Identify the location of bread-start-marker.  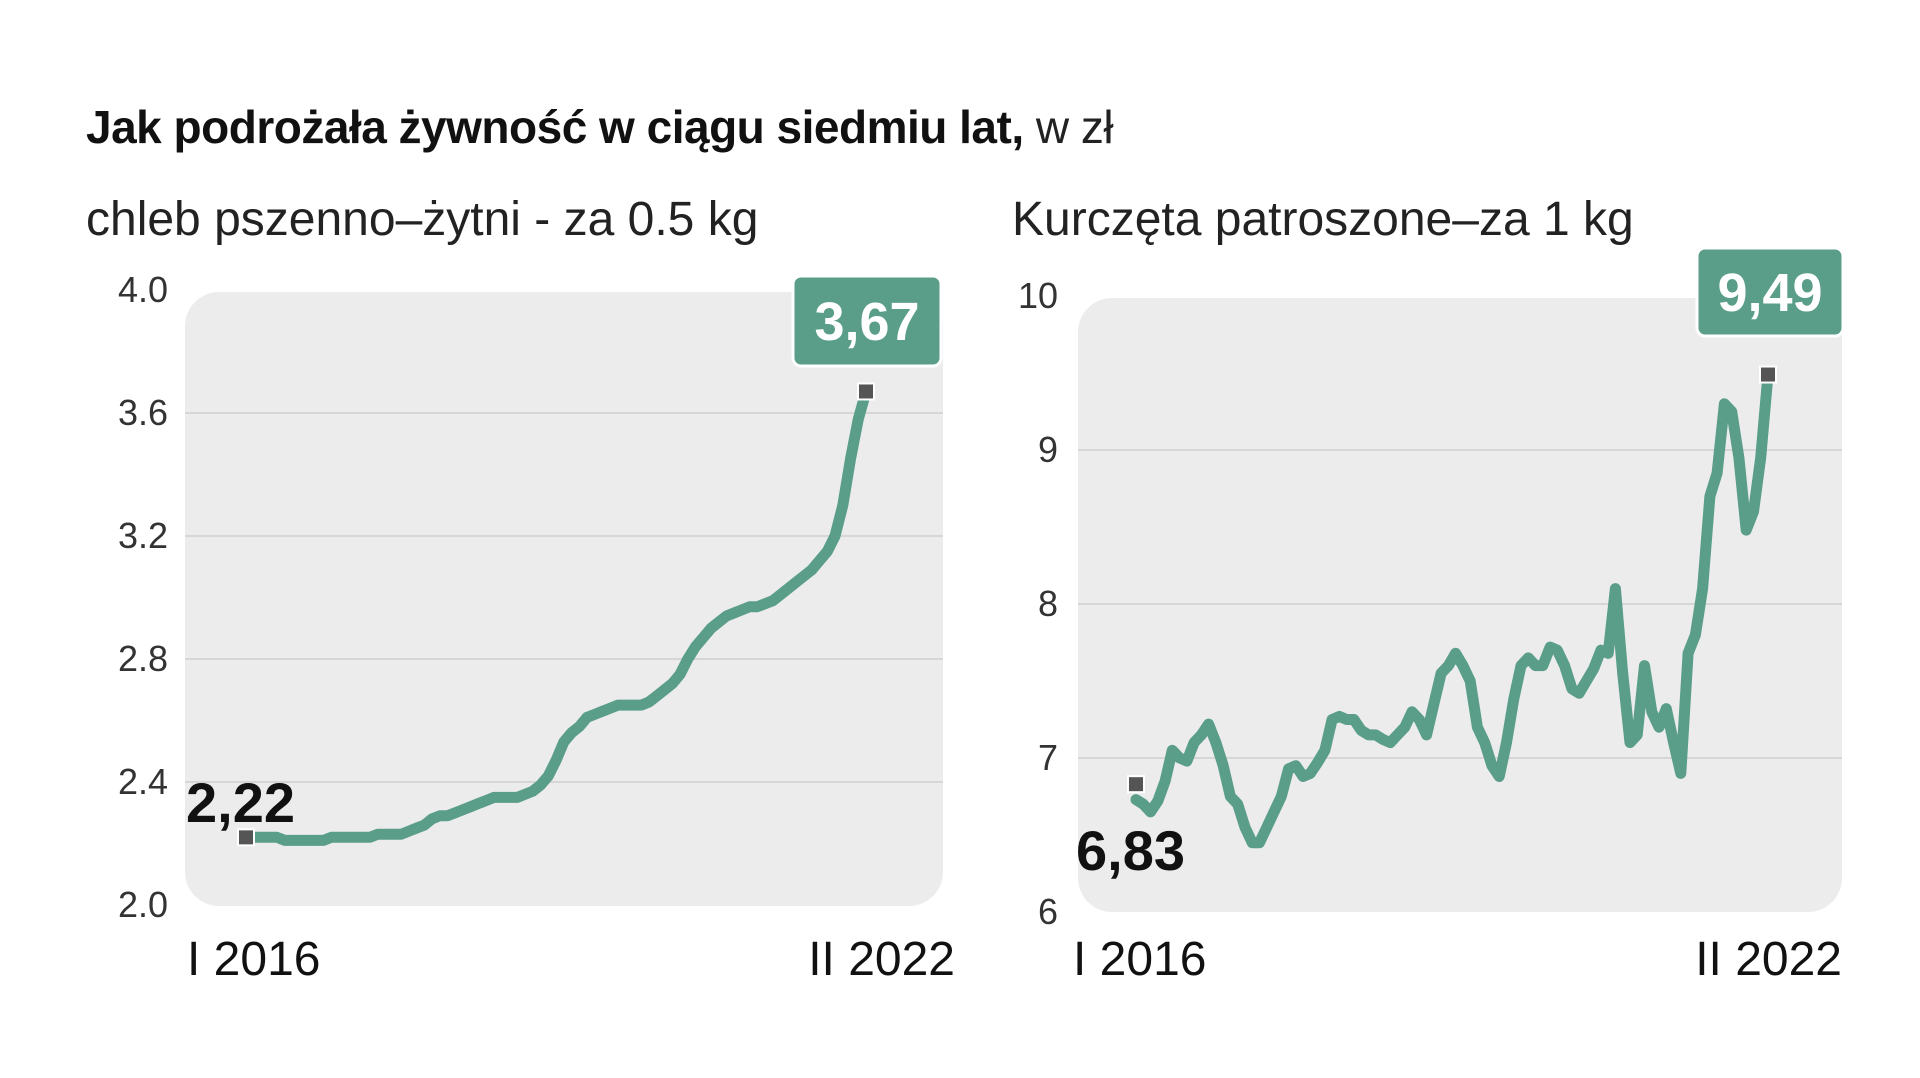
(246, 837).